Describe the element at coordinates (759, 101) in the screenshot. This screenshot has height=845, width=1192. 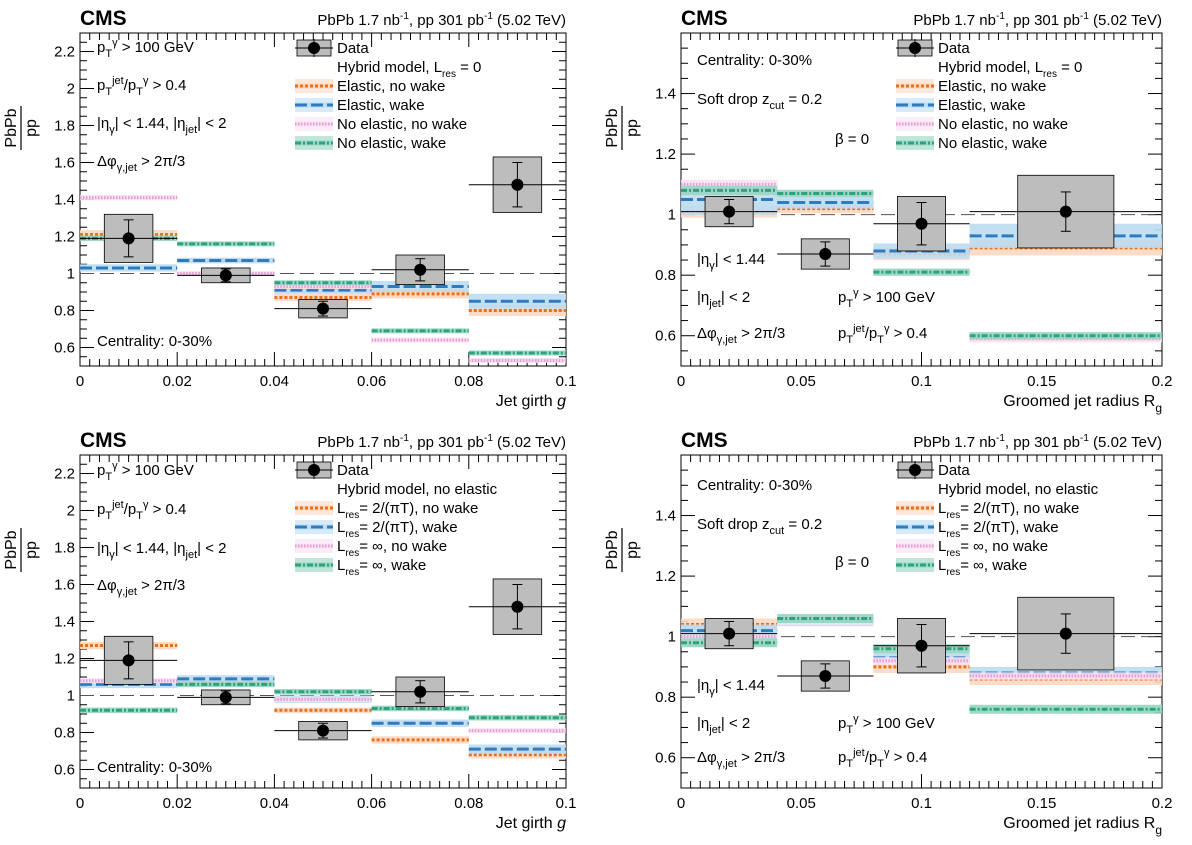
I see `annotation: Soft drop zcut = 0.2` at that location.